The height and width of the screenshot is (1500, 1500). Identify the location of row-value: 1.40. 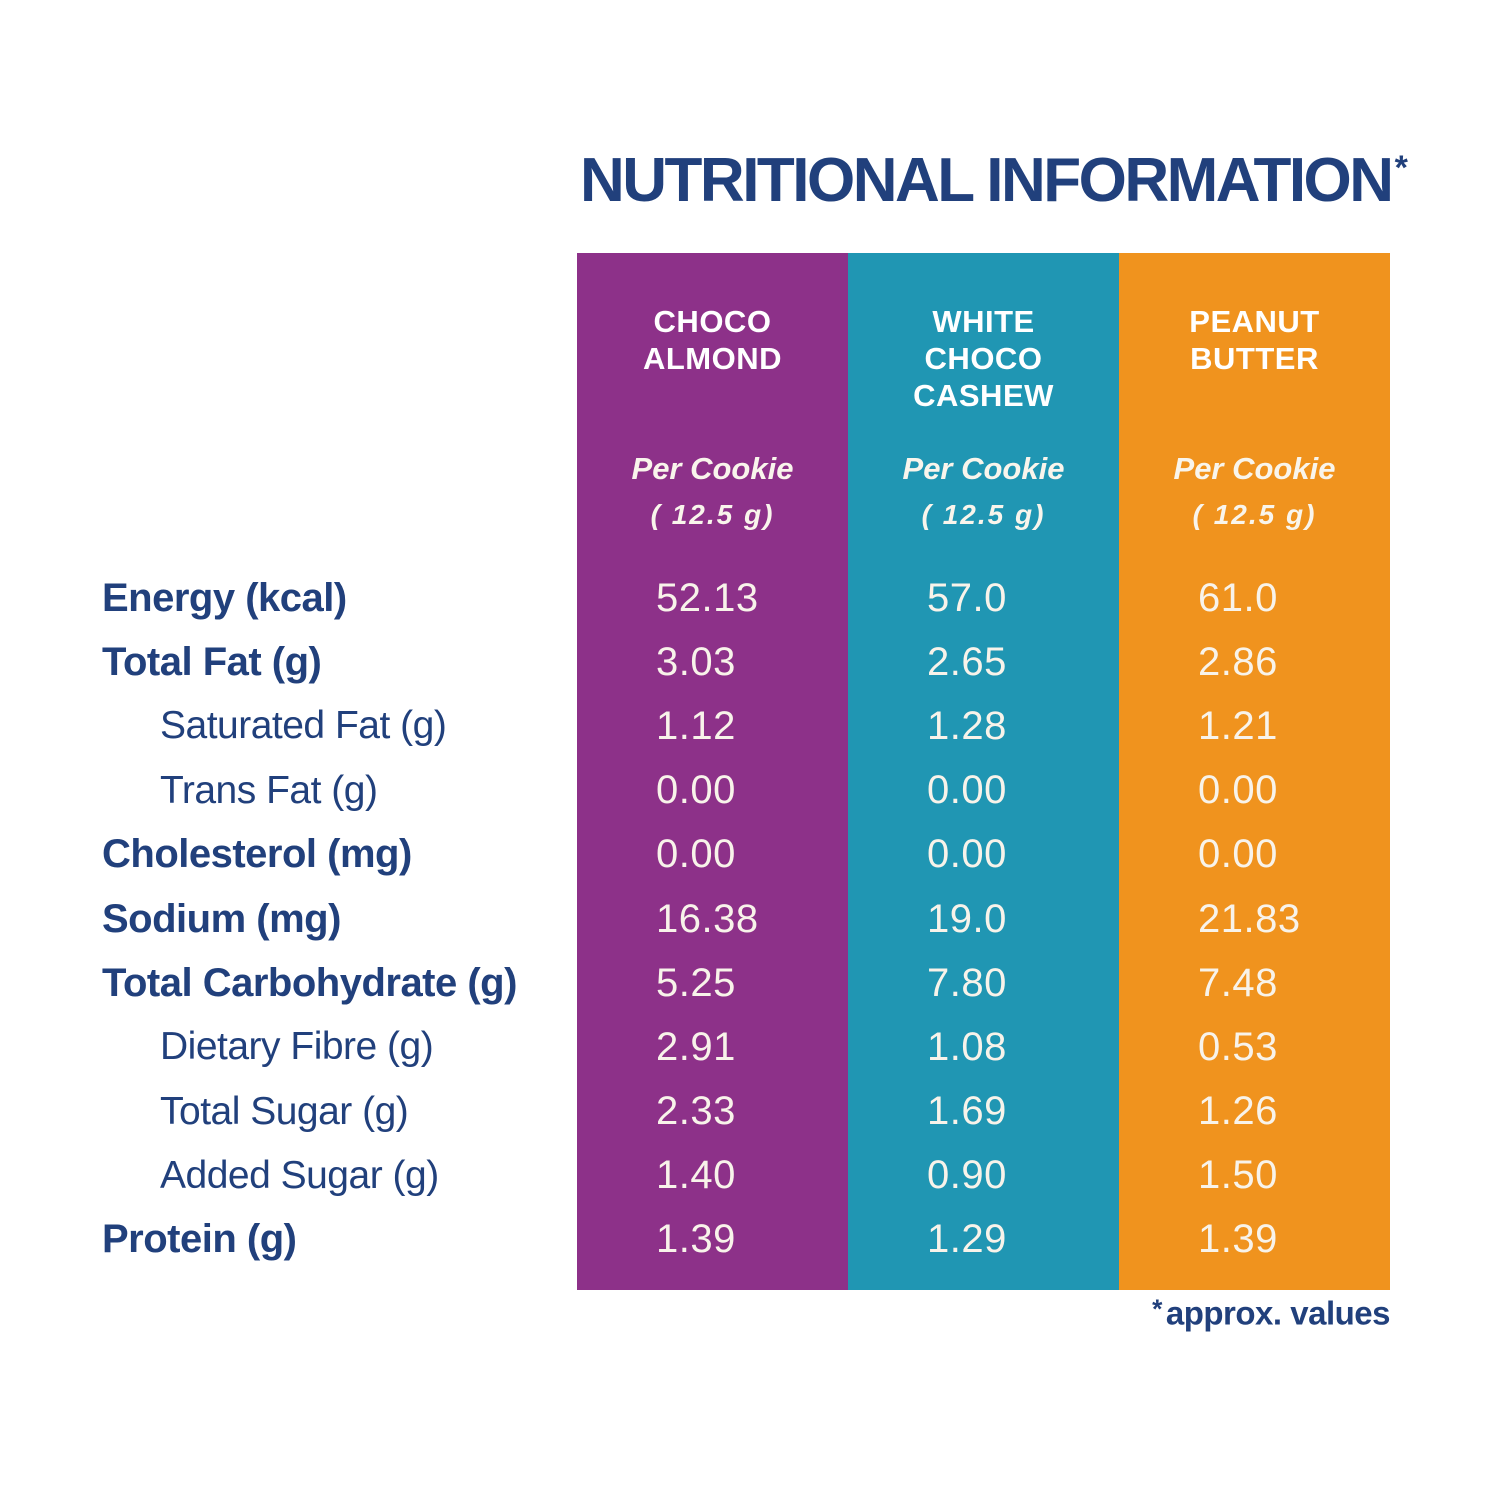
(696, 1175).